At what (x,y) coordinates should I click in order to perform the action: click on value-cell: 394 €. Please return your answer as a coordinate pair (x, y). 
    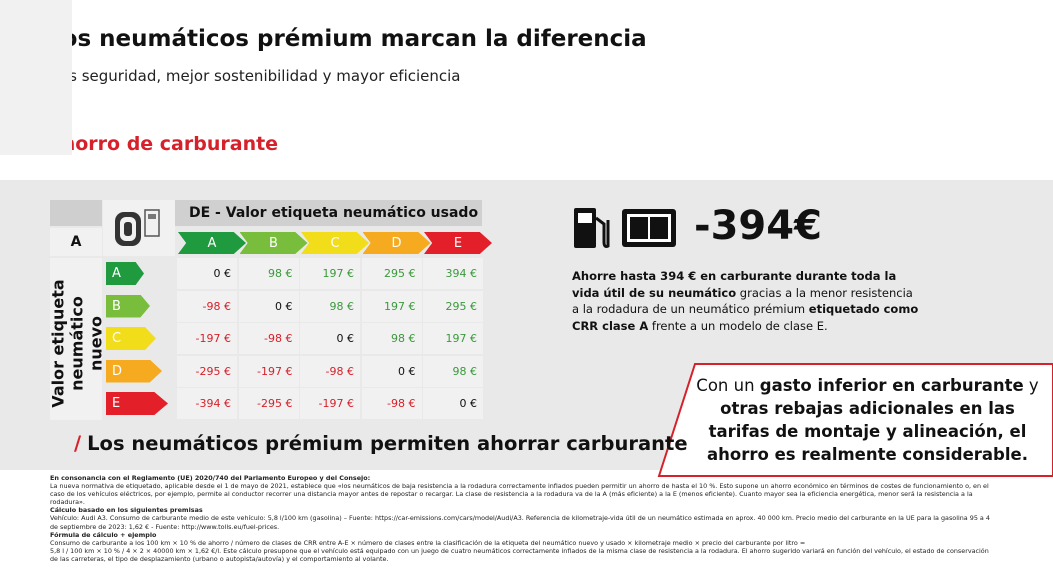
    Looking at the image, I should click on (453, 273).